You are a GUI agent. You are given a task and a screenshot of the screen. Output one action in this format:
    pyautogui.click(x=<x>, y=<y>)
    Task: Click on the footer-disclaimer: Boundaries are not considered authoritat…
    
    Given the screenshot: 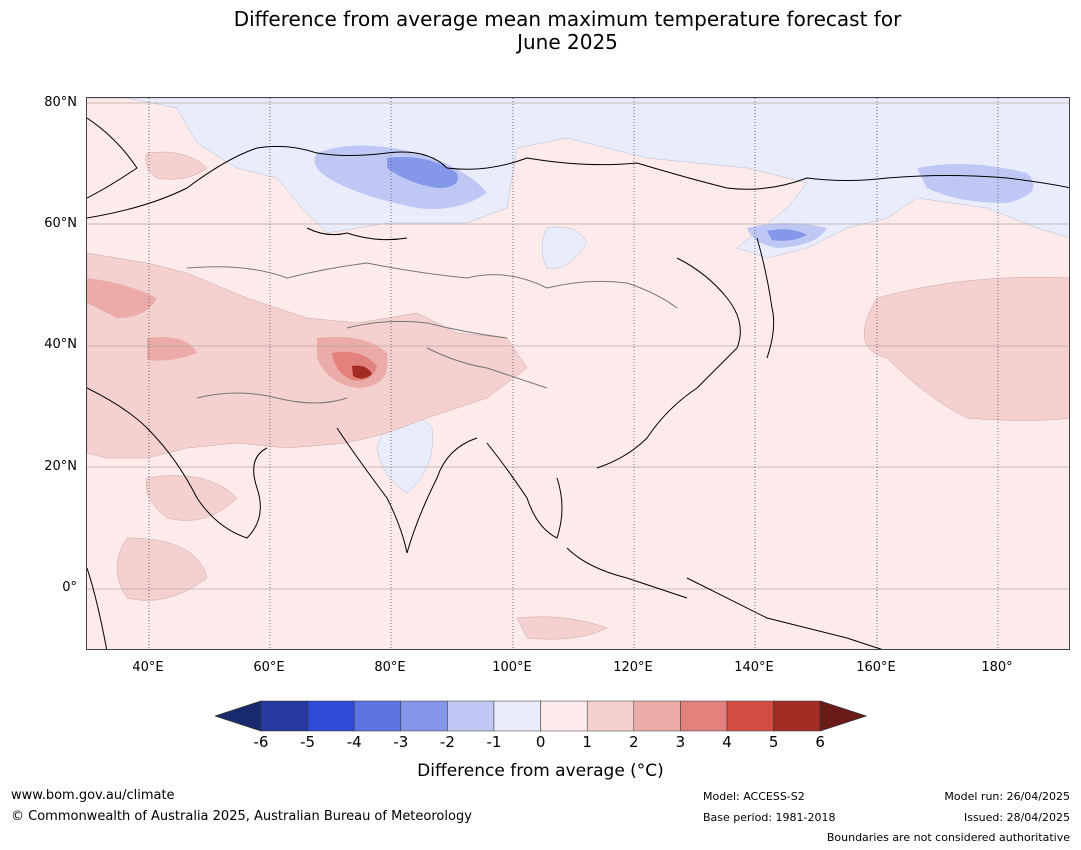 What is the action you would take?
    pyautogui.click(x=948, y=837)
    